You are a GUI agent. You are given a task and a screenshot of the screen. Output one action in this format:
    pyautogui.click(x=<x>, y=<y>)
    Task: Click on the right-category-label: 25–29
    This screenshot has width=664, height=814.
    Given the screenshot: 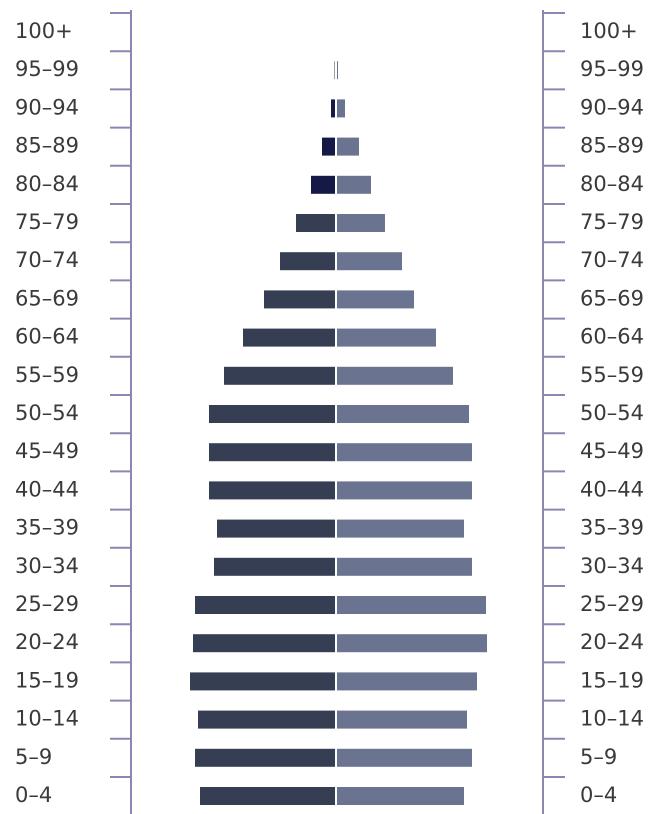 What is the action you would take?
    pyautogui.click(x=612, y=604)
    